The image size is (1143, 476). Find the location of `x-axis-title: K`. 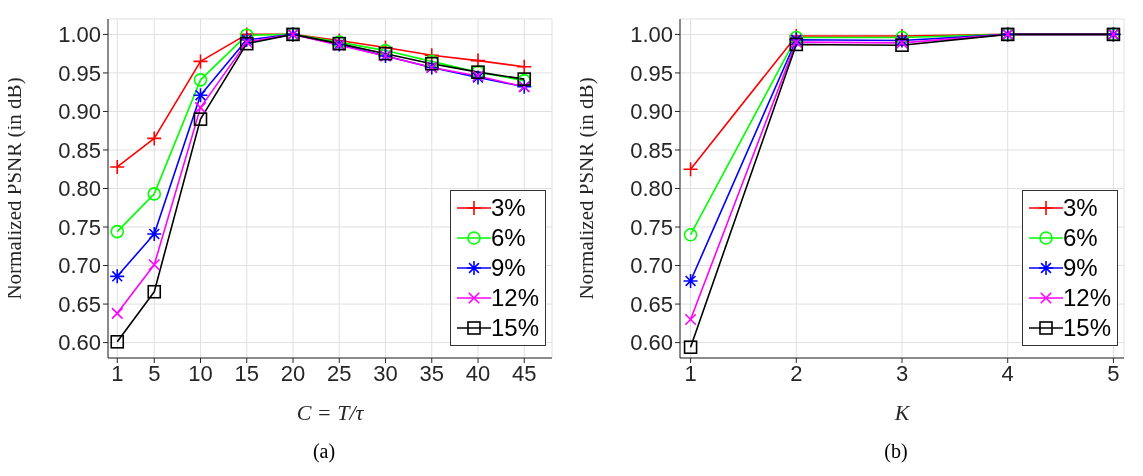

x-axis-title: K is located at coordinates (902, 412).